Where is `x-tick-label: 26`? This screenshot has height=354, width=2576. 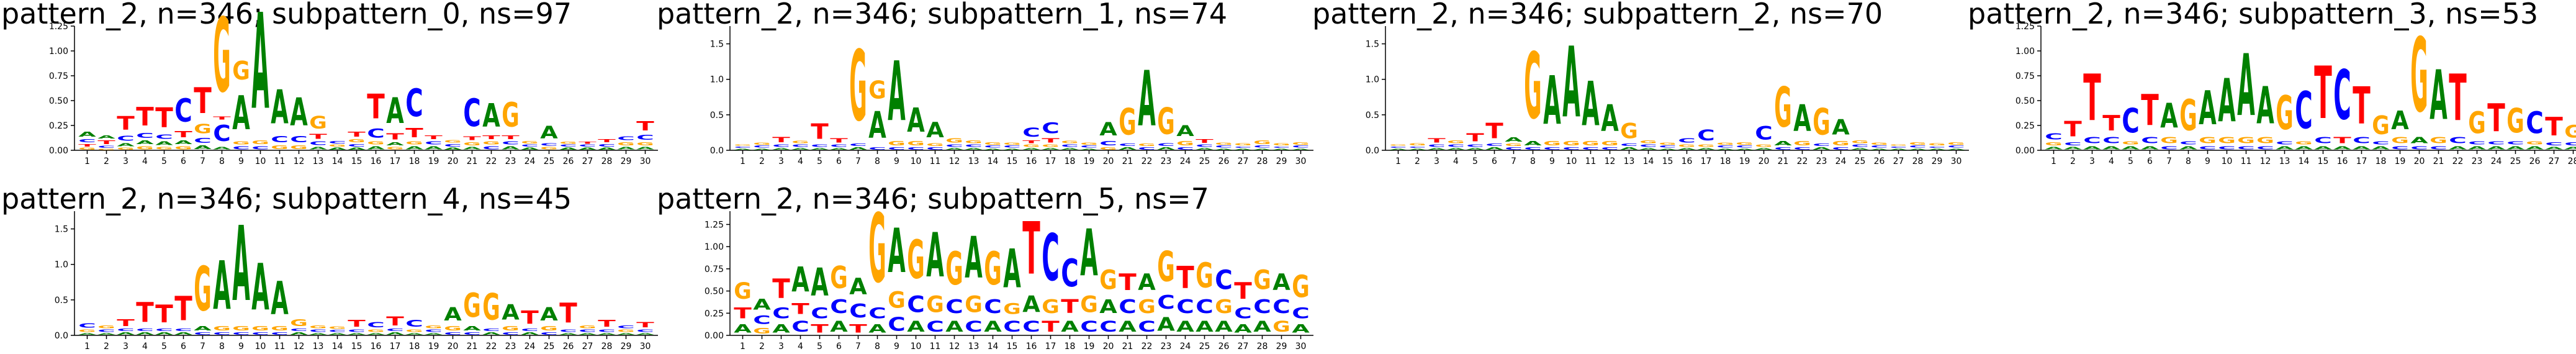 x-tick-label: 26 is located at coordinates (1879, 161).